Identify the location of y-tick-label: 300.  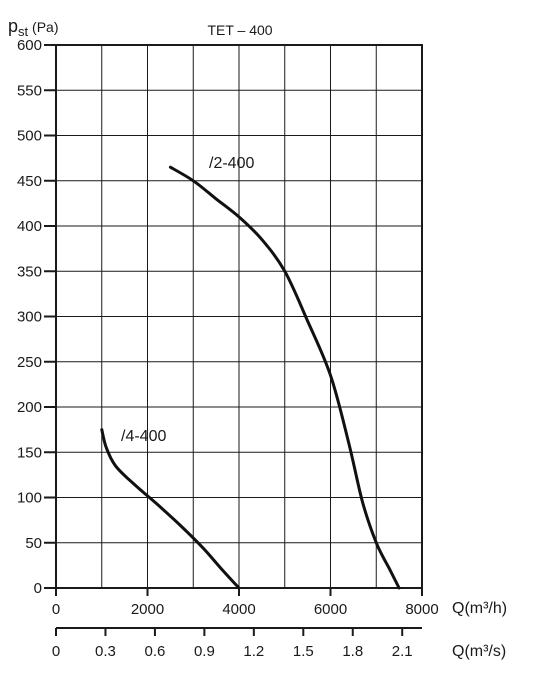
(29, 317).